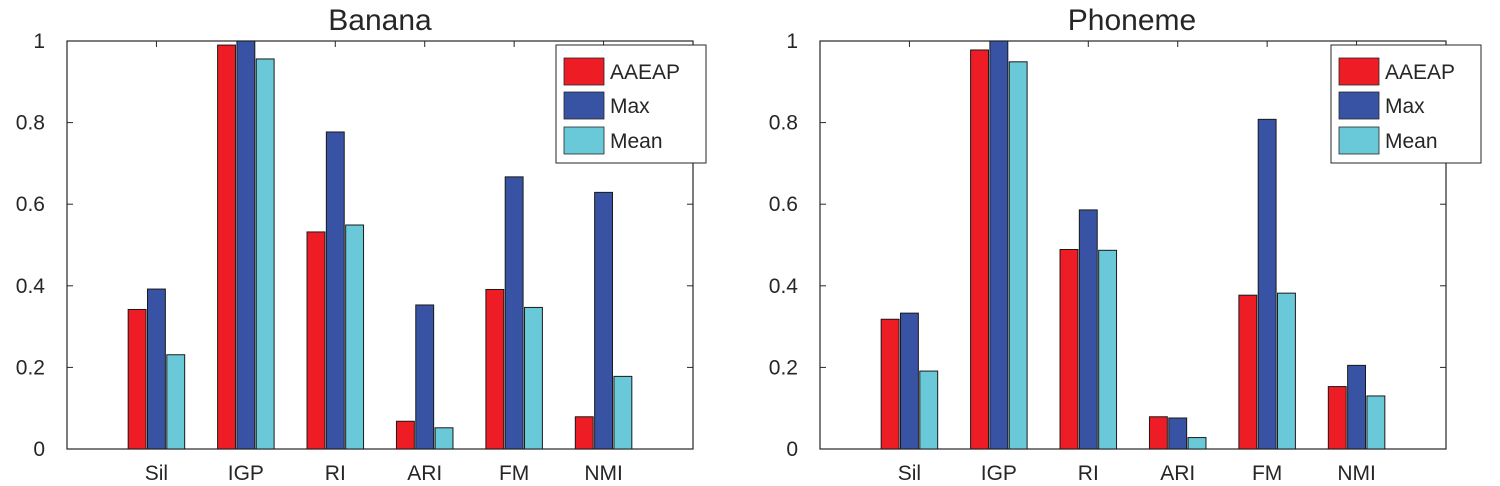 Image resolution: width=1500 pixels, height=486 pixels. Describe the element at coordinates (380, 20) in the screenshot. I see `chart-title: Banana` at that location.